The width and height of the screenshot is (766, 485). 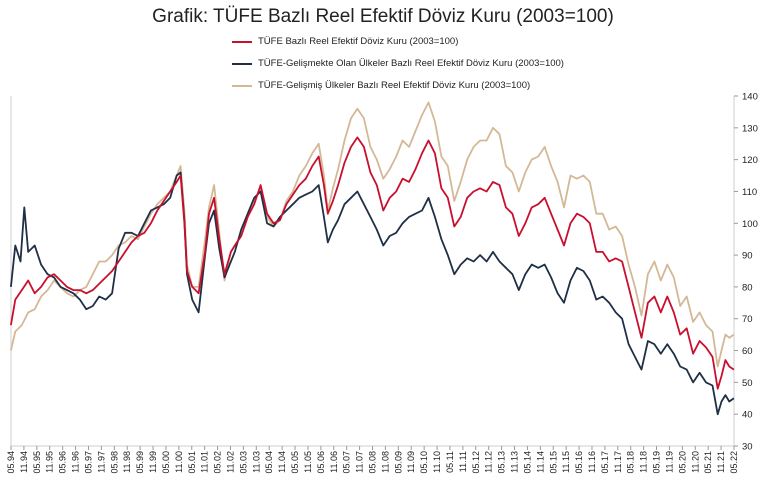 What do you see at coordinates (308, 462) in the screenshot?
I see `x-tick-label-11.05: 11.05` at bounding box center [308, 462].